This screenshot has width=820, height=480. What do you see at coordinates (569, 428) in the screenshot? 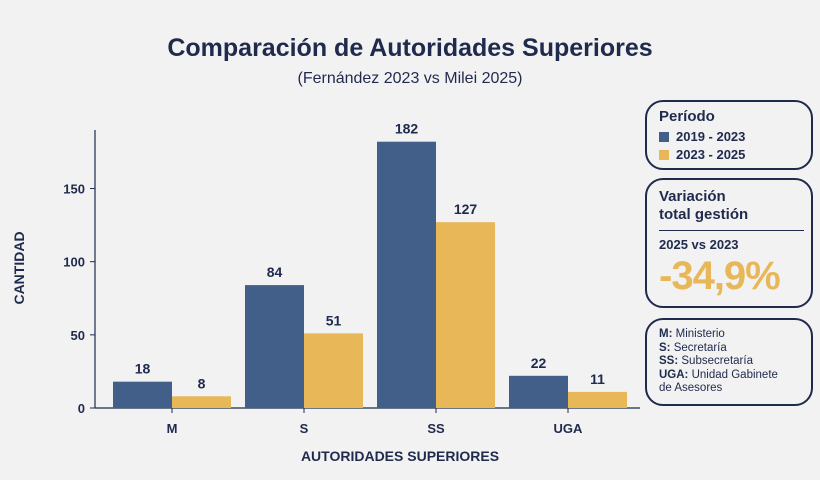
I see `x-tick-label: UGA` at bounding box center [569, 428].